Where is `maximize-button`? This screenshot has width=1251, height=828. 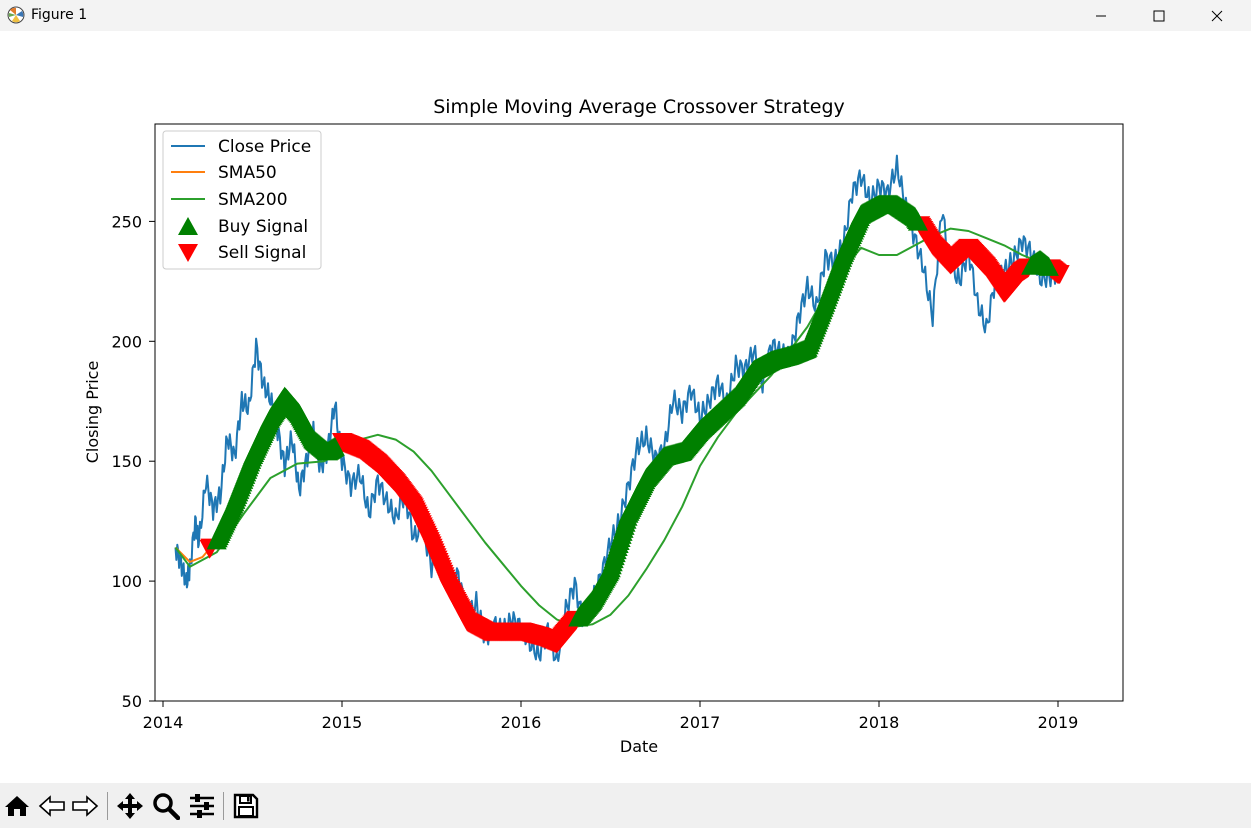 maximize-button is located at coordinates (1159, 15).